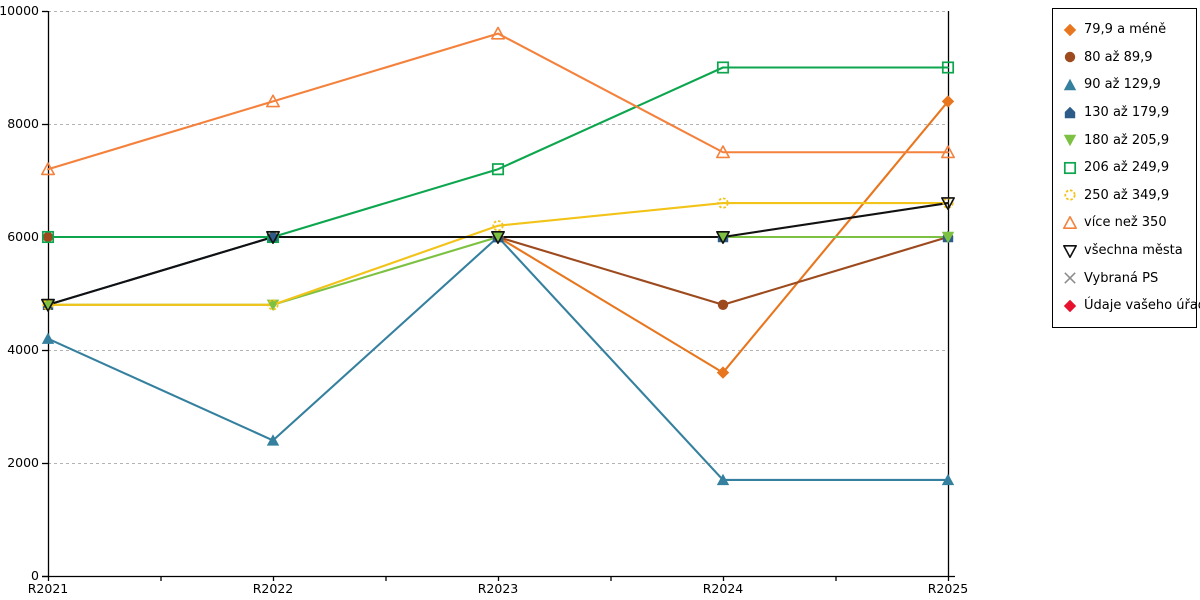  Describe the element at coordinates (19, 10) in the screenshot. I see `y-tick-label: 10000` at that location.